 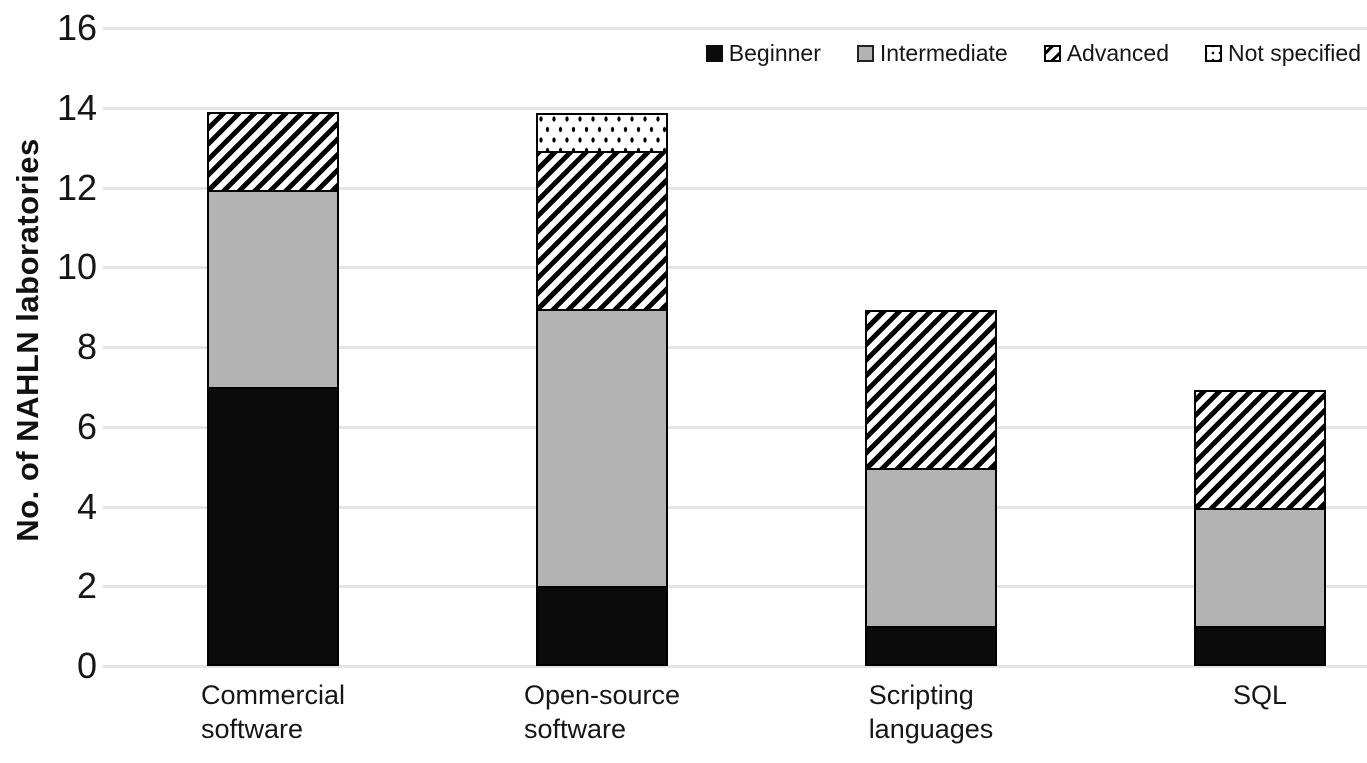 I want to click on y-tick-label-16: 16, so click(x=76, y=27).